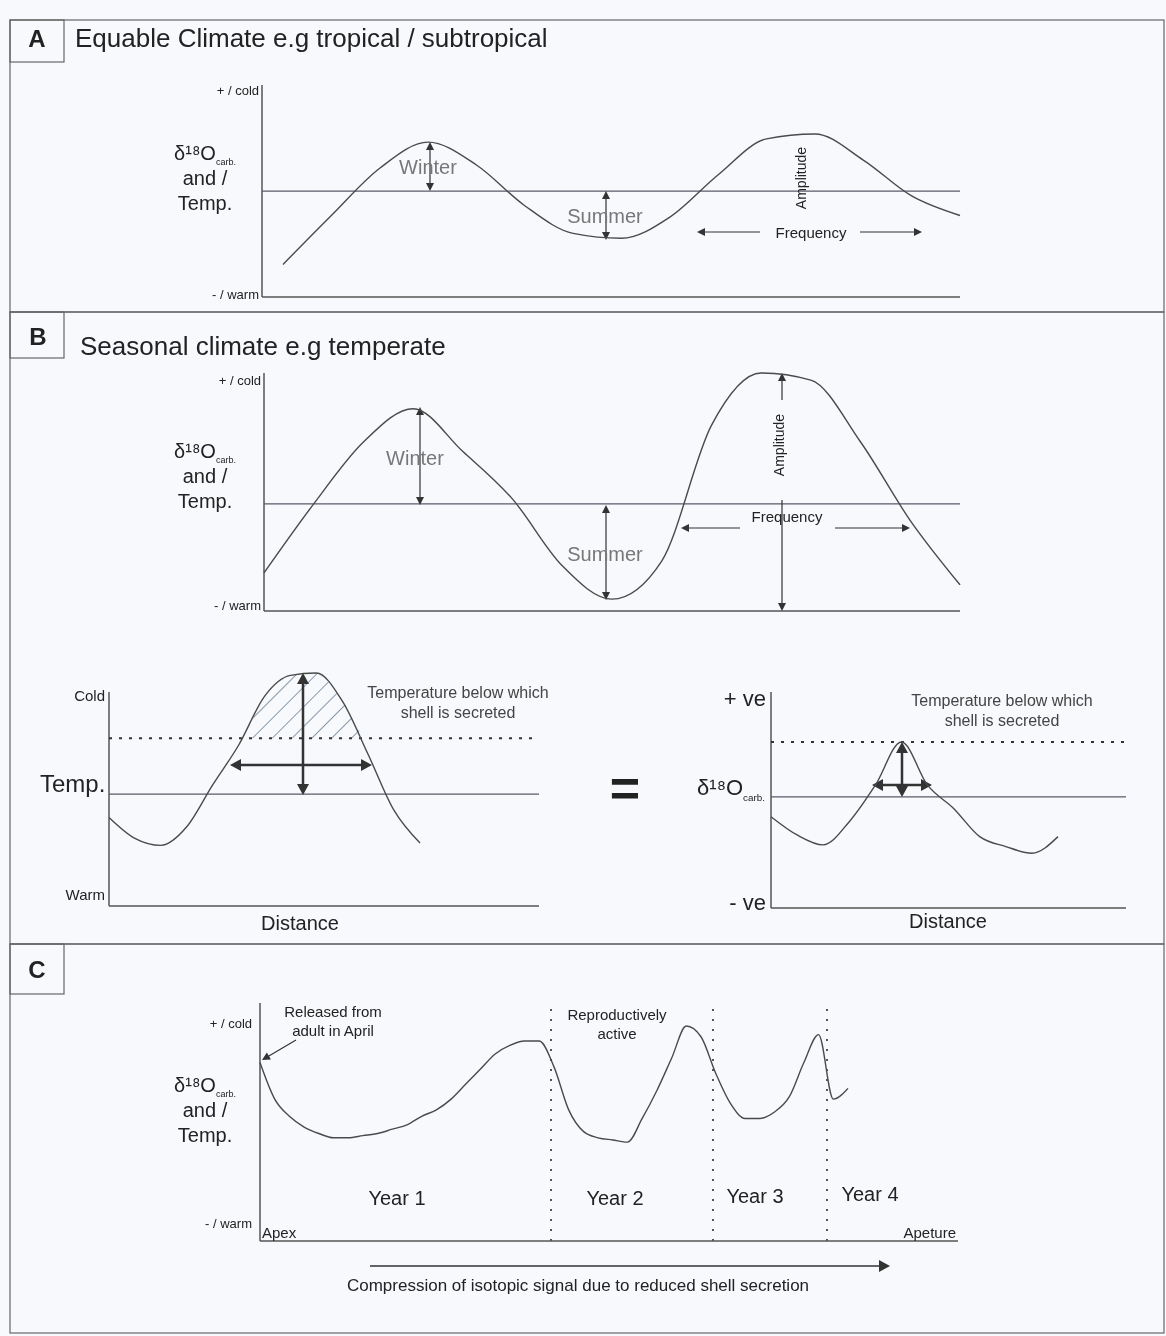 This screenshot has width=1166, height=1336. What do you see at coordinates (89, 695) in the screenshot?
I see `annotation: Cold` at bounding box center [89, 695].